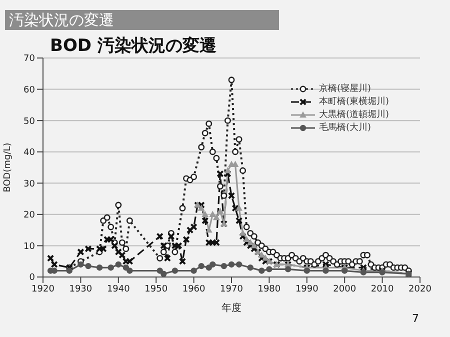 The height and width of the screenshot is (337, 450). What do you see at coordinates (156, 289) in the screenshot?
I see `x-tick-label: 1950` at bounding box center [156, 289].